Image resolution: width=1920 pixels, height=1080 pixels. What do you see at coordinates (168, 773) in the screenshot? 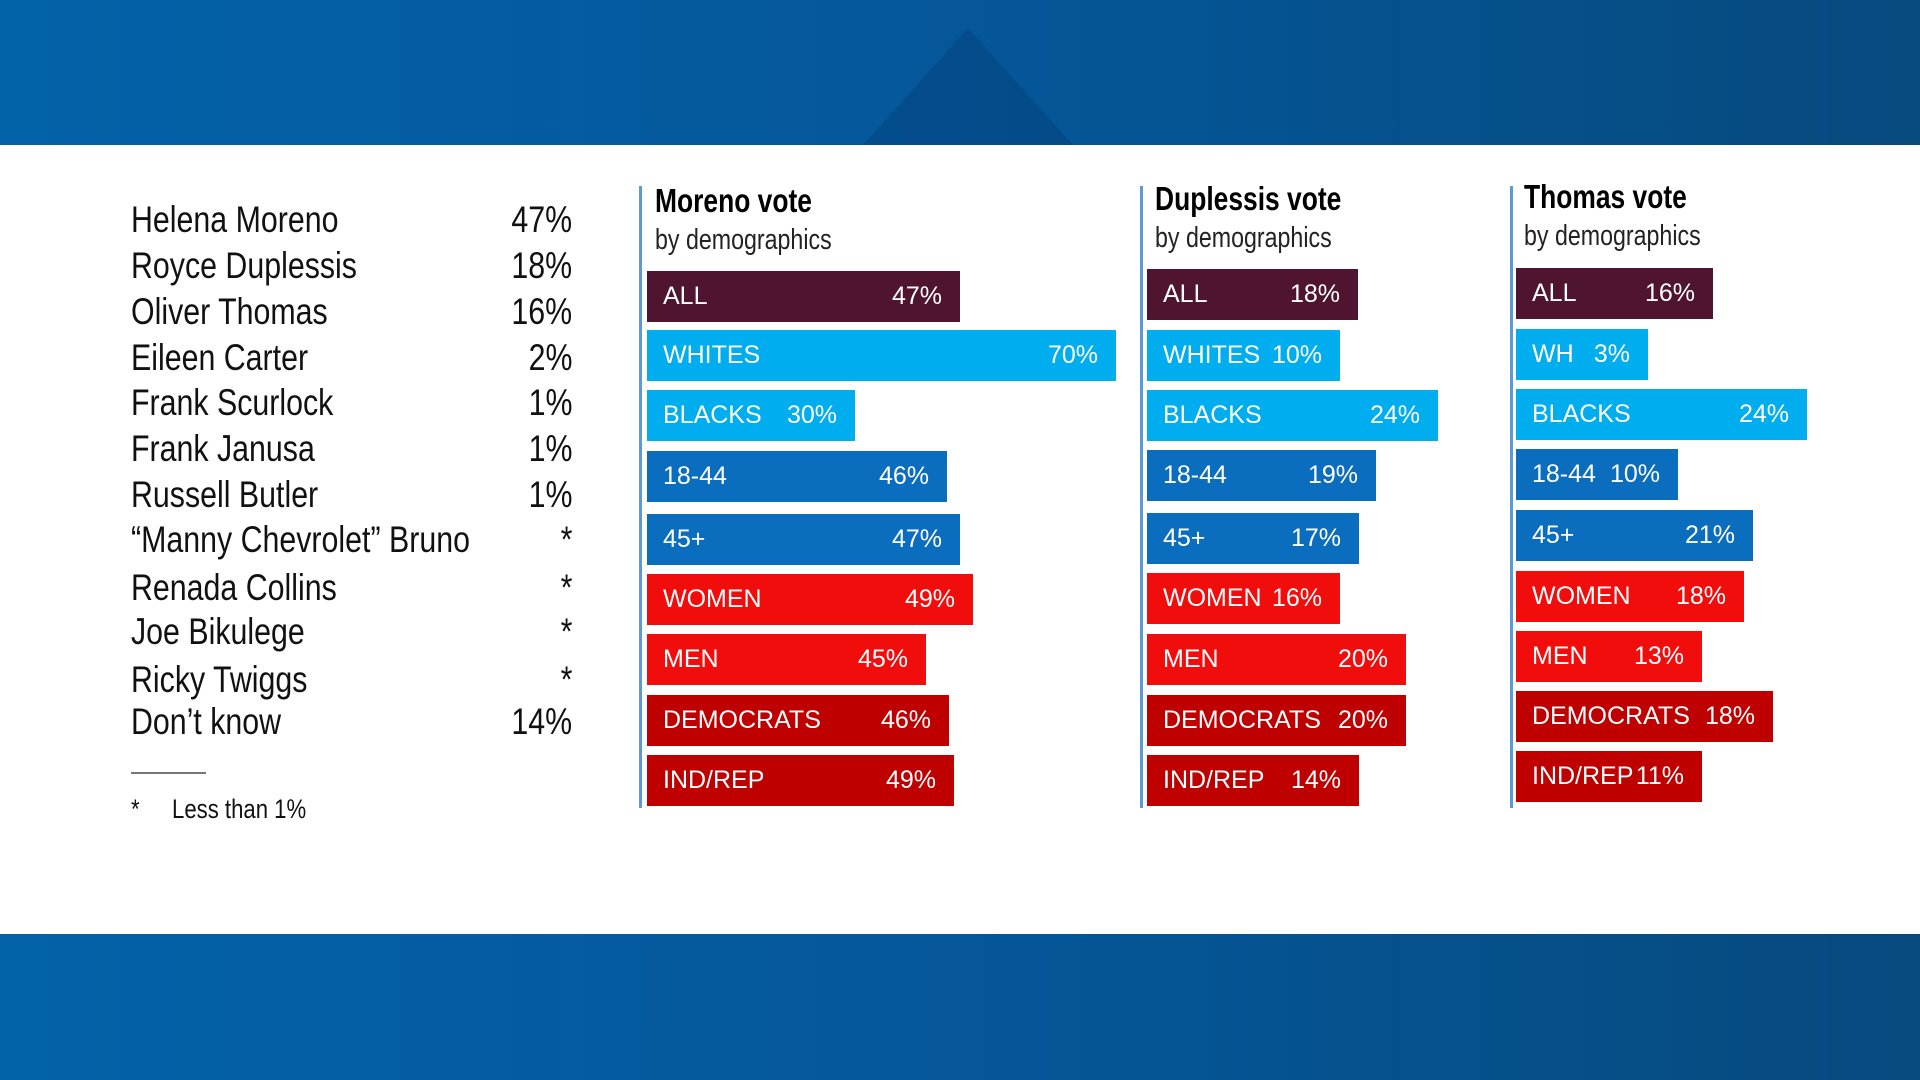
I see `footnote-divider` at bounding box center [168, 773].